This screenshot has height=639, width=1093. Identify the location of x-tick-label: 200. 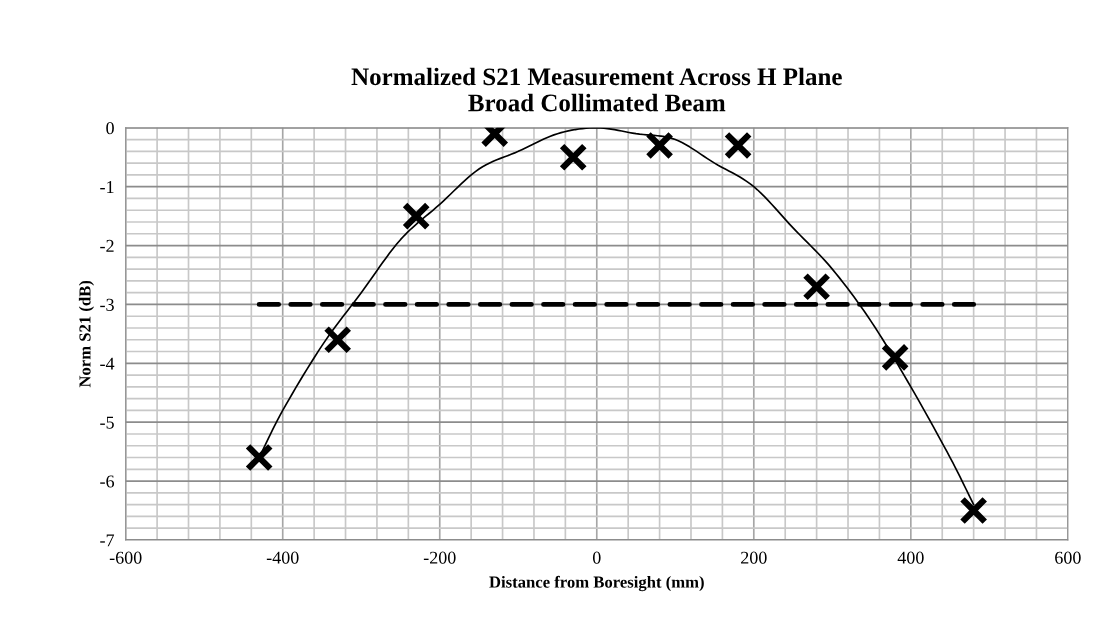
(754, 557).